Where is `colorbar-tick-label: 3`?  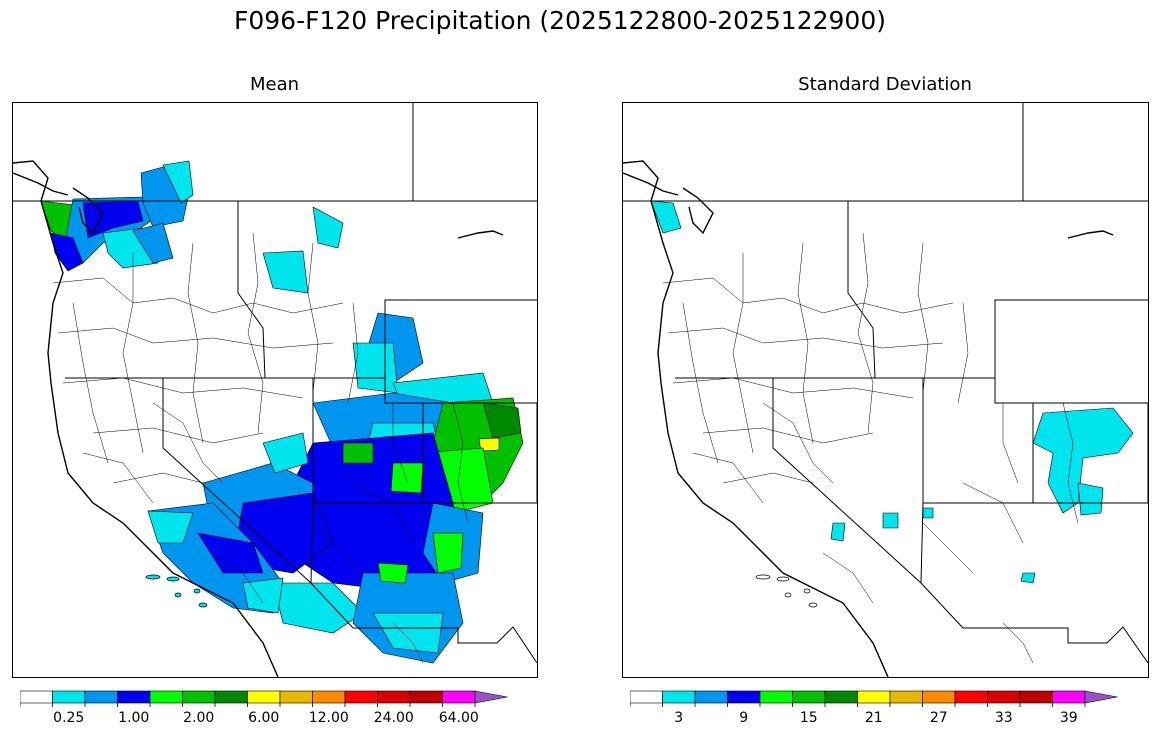
colorbar-tick-label: 3 is located at coordinates (679, 718).